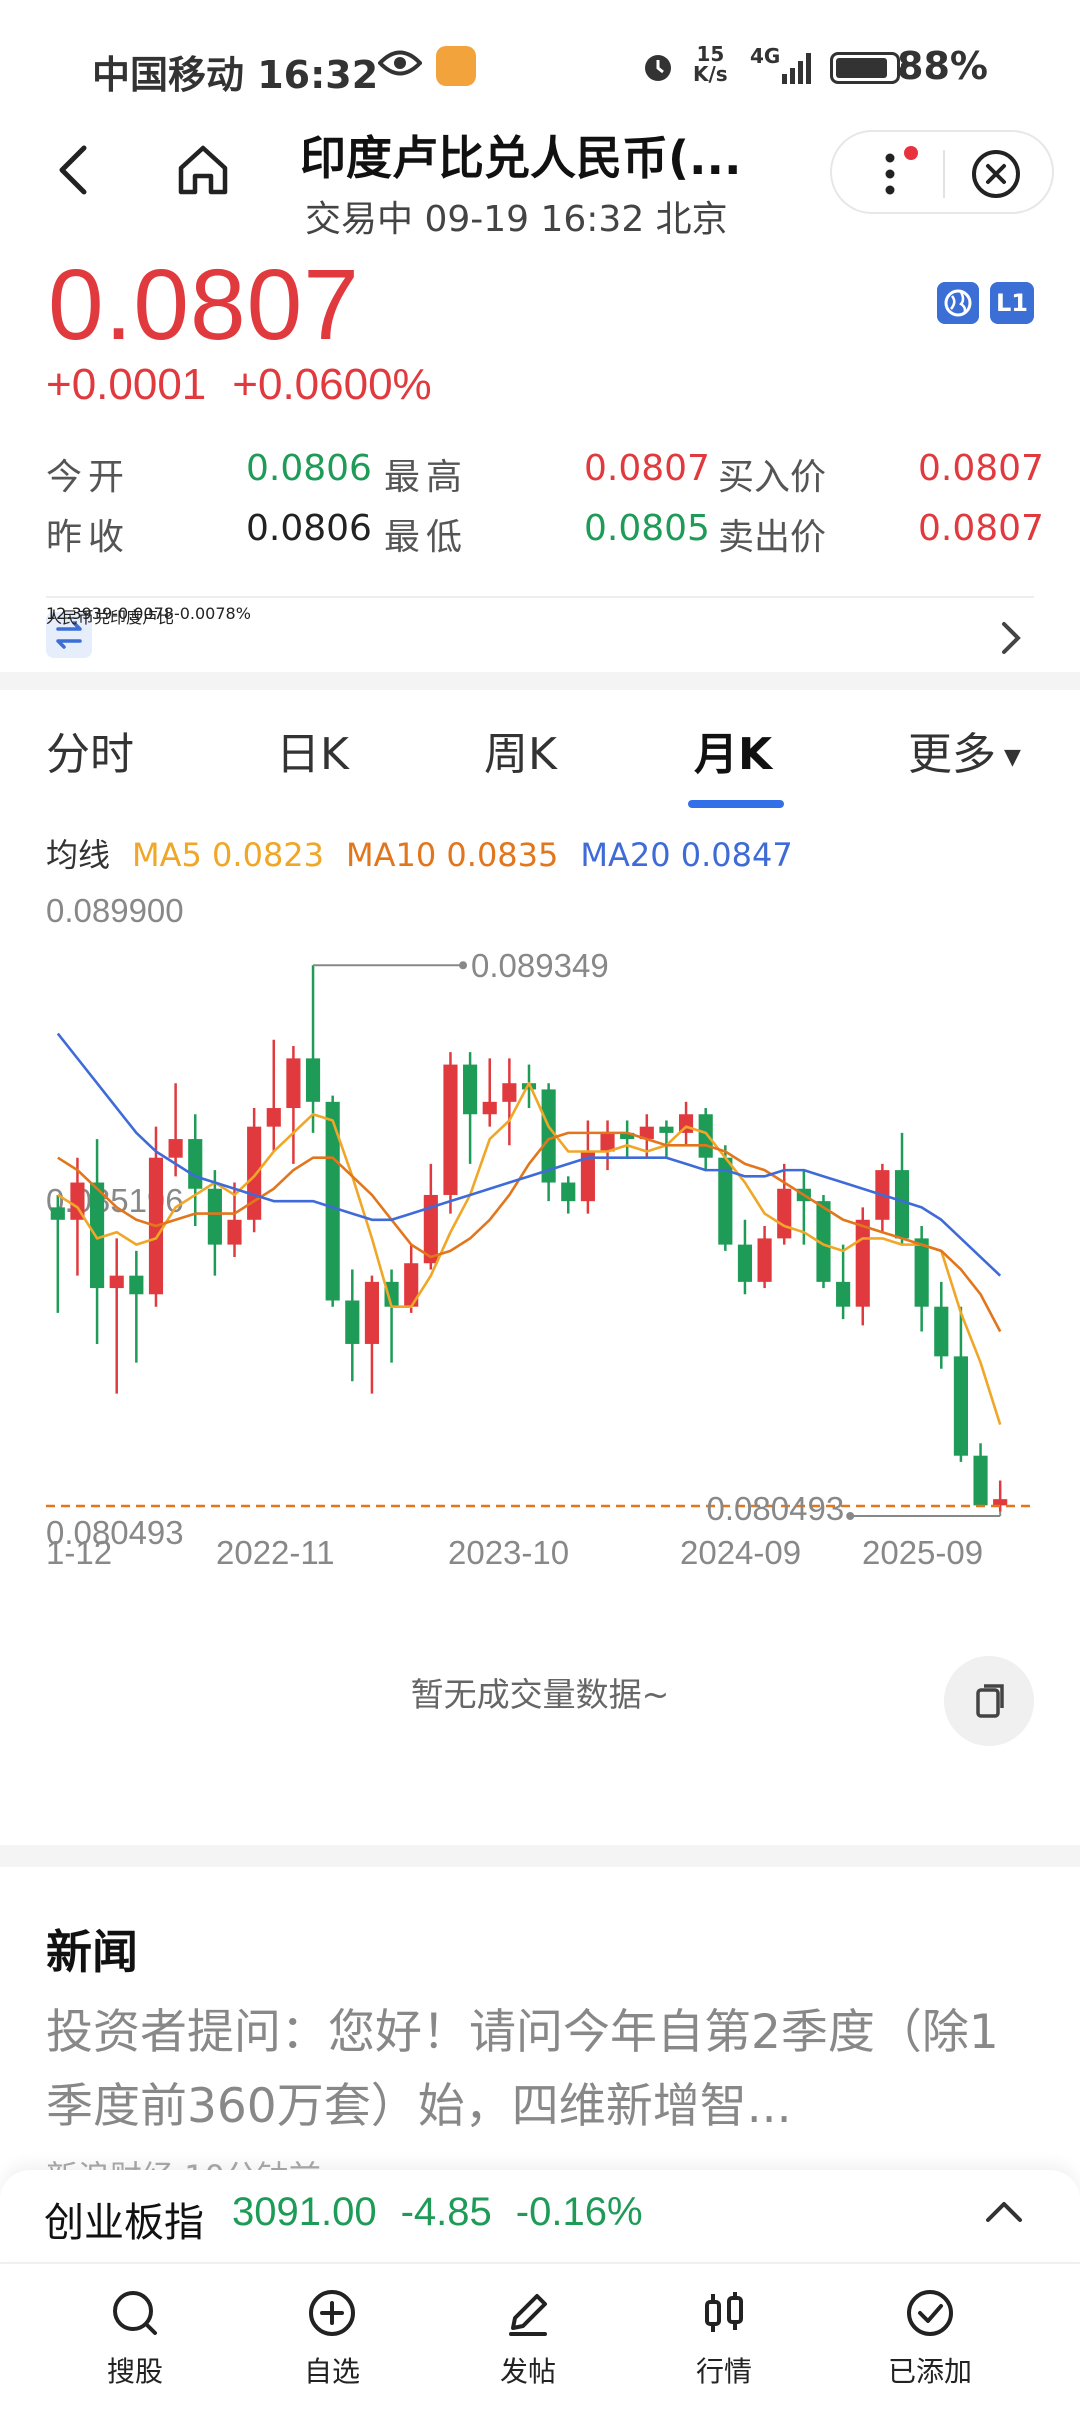  What do you see at coordinates (981, 528) in the screenshot?
I see `stat-value-ask: 0.0807` at bounding box center [981, 528].